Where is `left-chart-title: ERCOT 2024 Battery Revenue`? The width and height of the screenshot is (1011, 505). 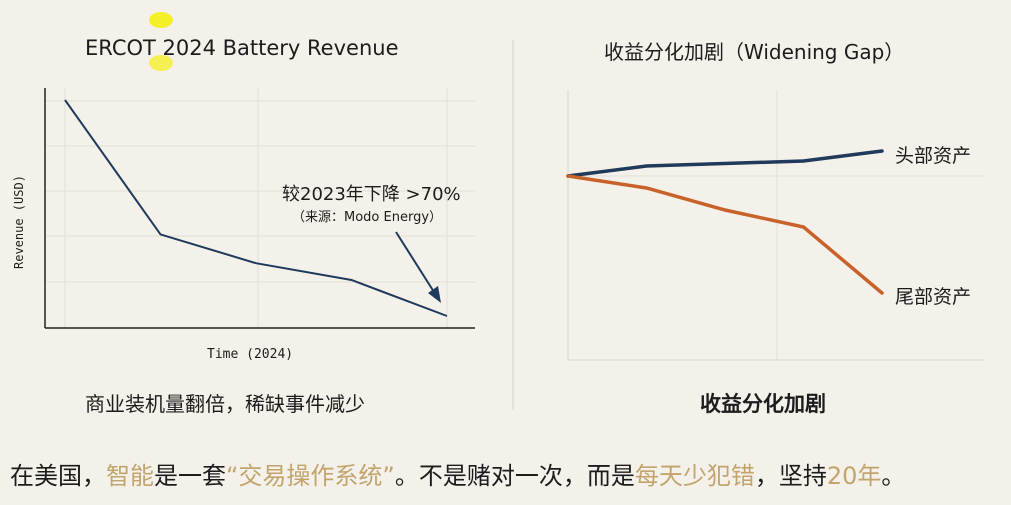
left-chart-title: ERCOT 2024 Battery Revenue is located at coordinates (242, 48).